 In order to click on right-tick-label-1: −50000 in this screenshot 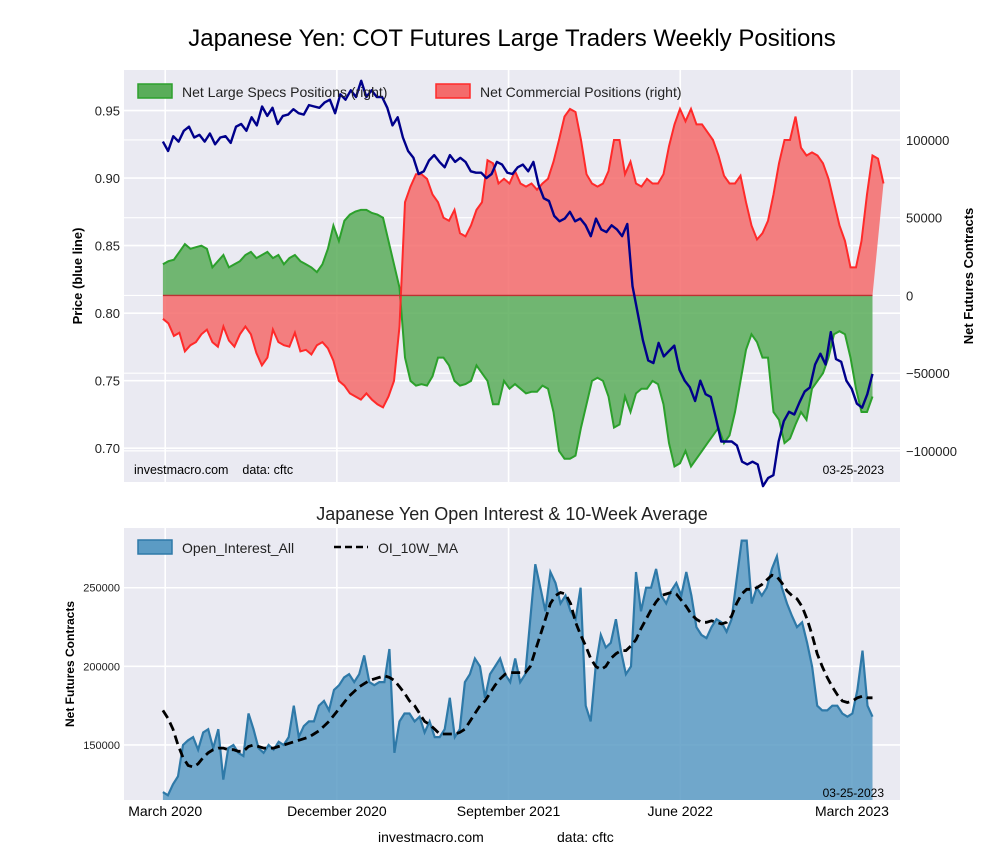, I will do `click(928, 373)`.